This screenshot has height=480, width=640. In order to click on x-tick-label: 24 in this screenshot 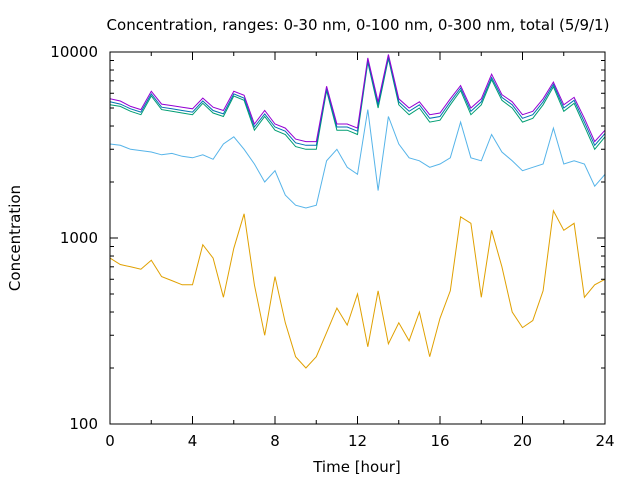, I will do `click(604, 441)`.